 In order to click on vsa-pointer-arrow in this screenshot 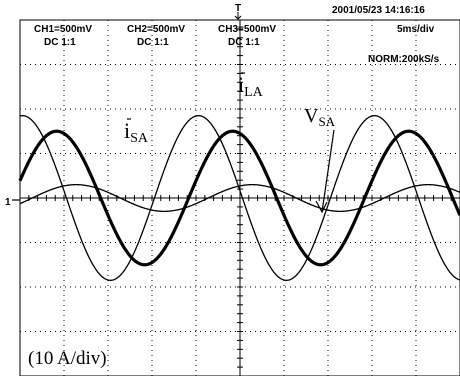, I will do `click(325, 171)`.